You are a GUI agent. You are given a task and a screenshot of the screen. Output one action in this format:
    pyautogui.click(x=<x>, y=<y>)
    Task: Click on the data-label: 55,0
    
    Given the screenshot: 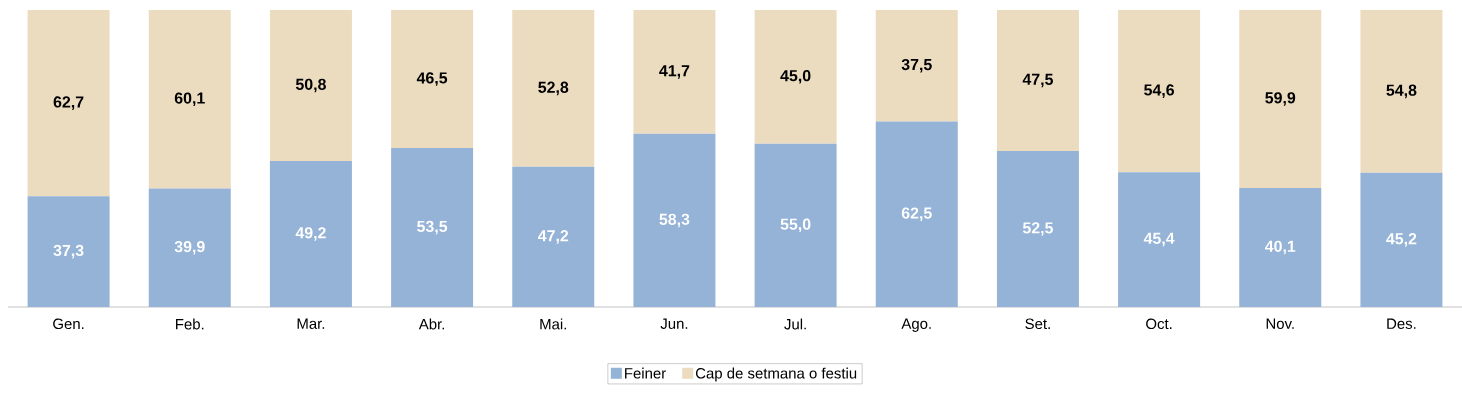 What is the action you would take?
    pyautogui.click(x=795, y=225)
    